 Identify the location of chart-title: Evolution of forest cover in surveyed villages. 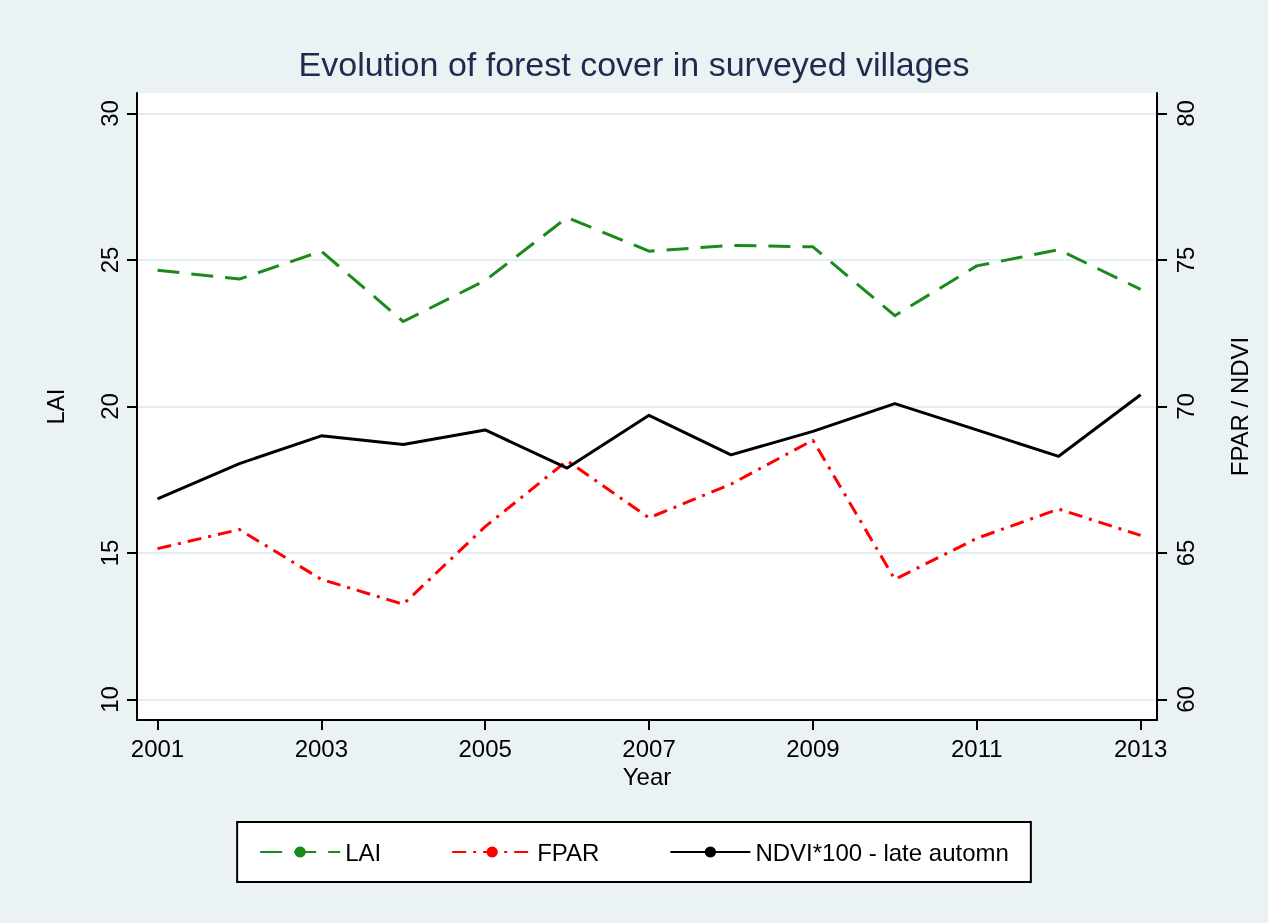
(634, 64).